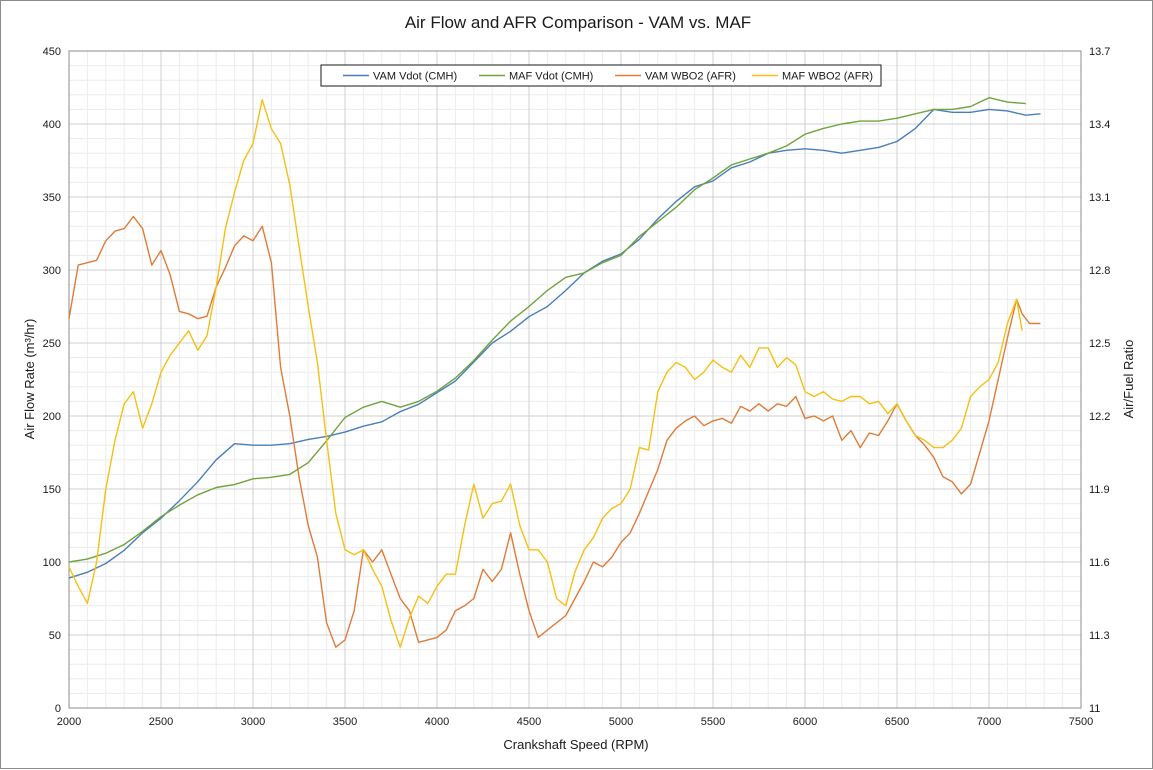  Describe the element at coordinates (989, 722) in the screenshot. I see `x-tick-label: 7000` at that location.